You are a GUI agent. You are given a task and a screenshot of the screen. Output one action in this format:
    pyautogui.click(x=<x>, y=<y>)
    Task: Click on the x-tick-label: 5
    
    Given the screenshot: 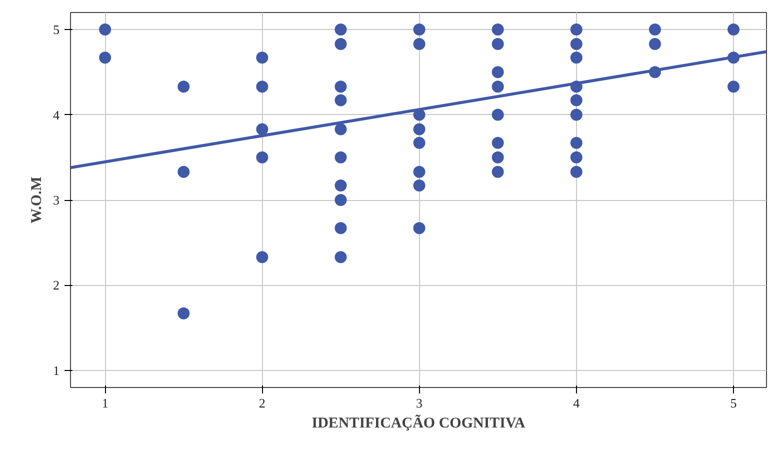 What is the action you would take?
    pyautogui.click(x=733, y=403)
    